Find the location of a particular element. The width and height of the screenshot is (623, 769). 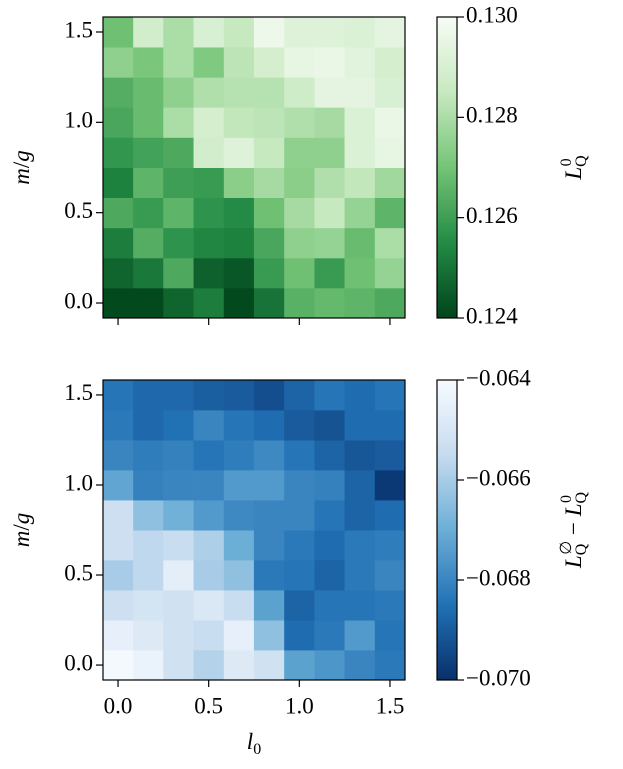

colorbar-label: LQ∅ − LQ0 is located at coordinates (574, 530).